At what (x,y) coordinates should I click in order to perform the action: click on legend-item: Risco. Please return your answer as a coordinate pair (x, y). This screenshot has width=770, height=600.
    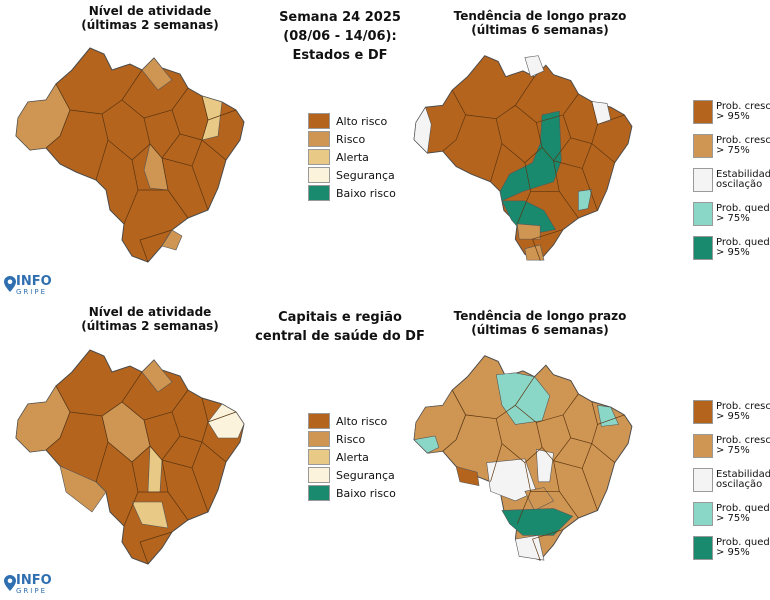
    Looking at the image, I should click on (352, 139).